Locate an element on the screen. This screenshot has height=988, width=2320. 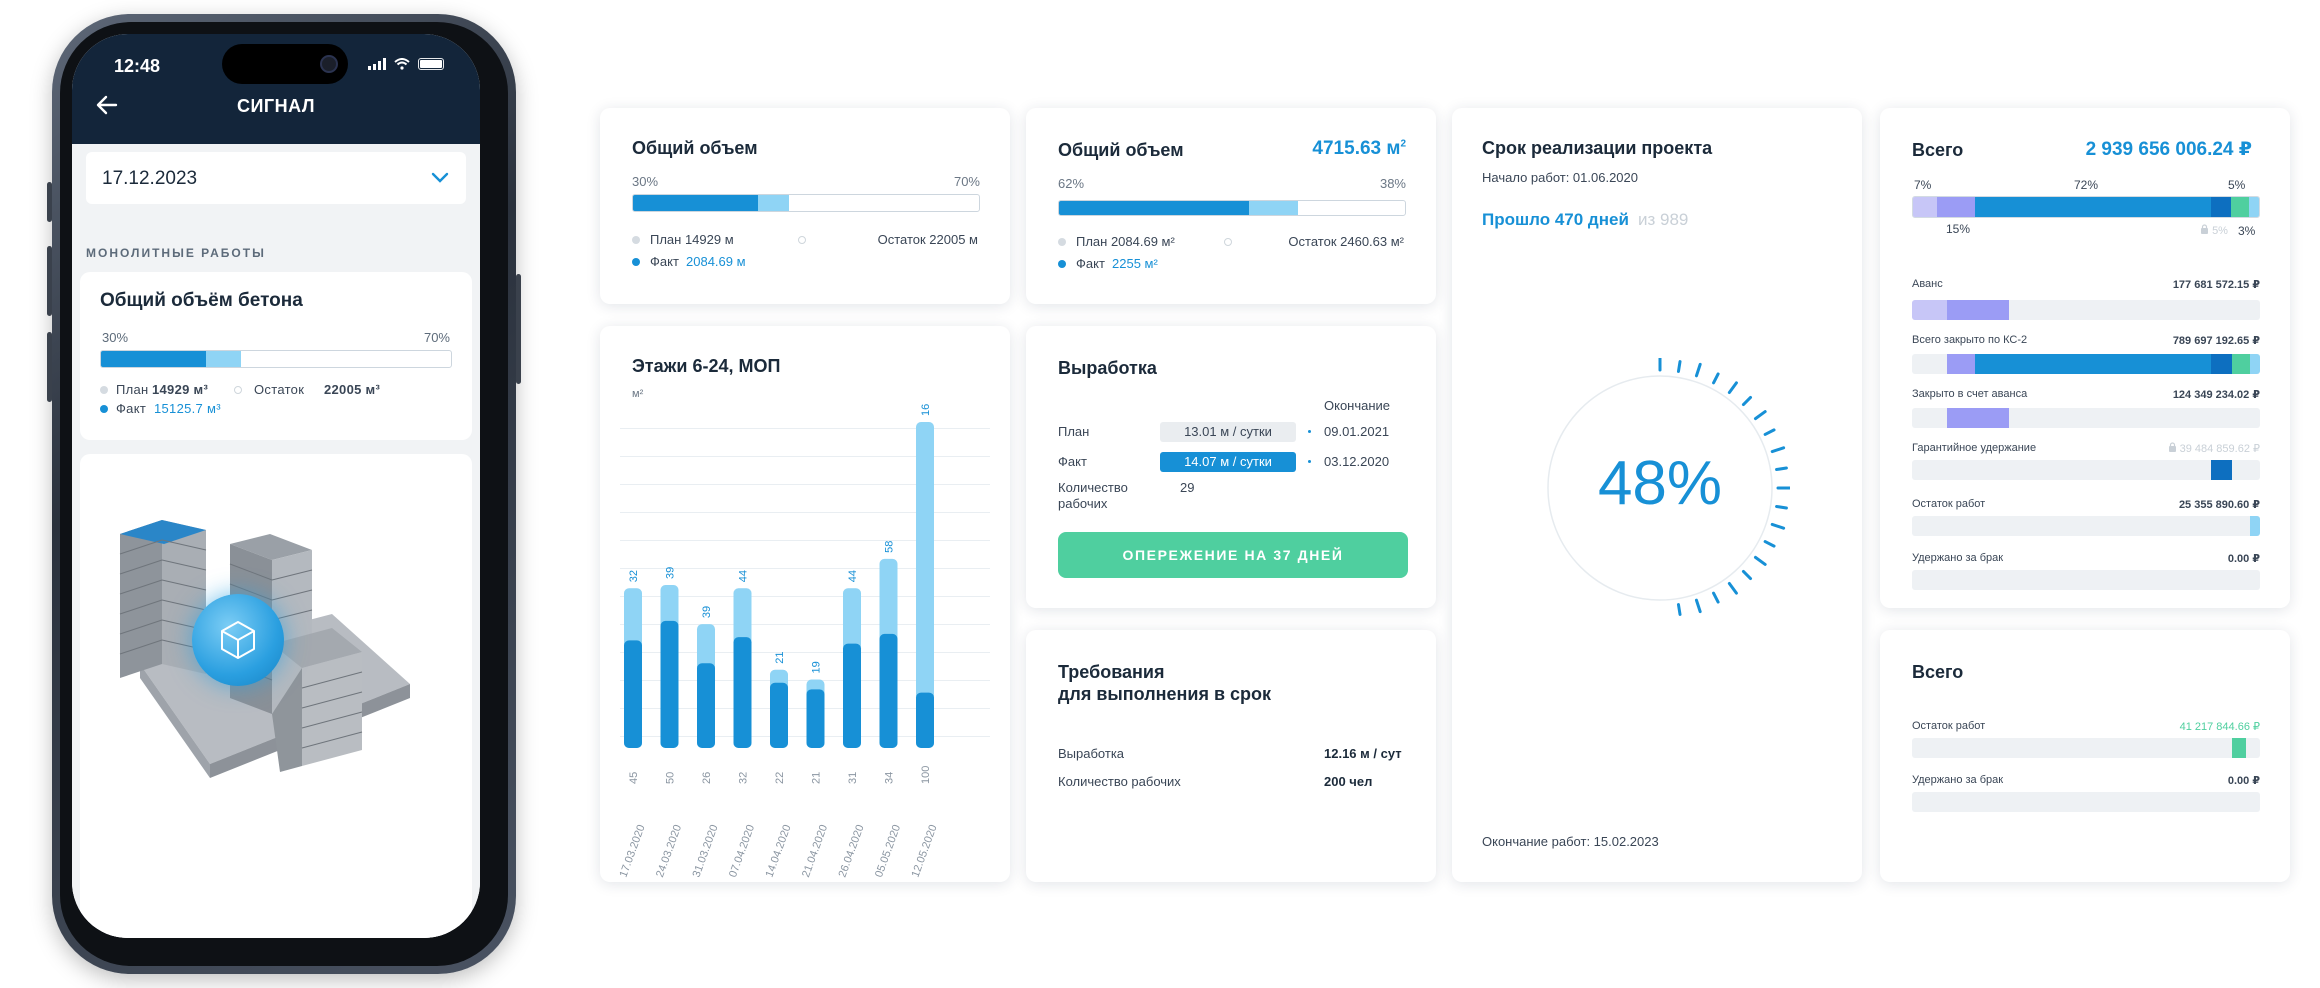
warranty-bar is located at coordinates (2086, 470).